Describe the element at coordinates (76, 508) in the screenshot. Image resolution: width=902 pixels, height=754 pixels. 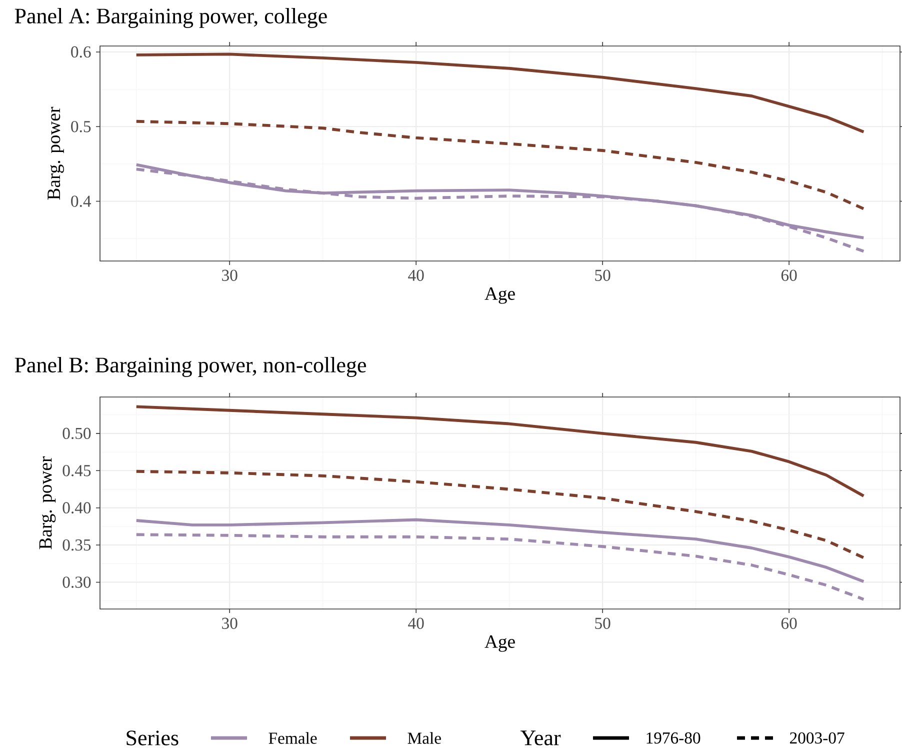
I see `y-tick-label: 0.40` at that location.